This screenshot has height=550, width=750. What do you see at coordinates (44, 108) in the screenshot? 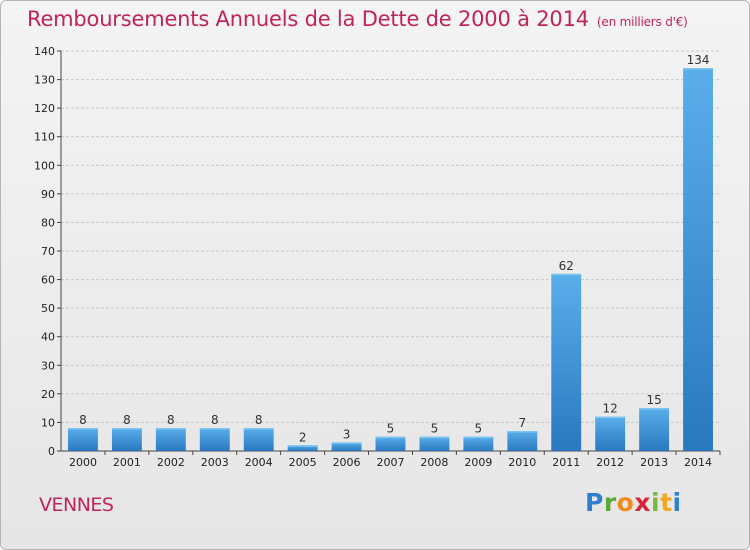
I see `y-tick-label: 120` at bounding box center [44, 108].